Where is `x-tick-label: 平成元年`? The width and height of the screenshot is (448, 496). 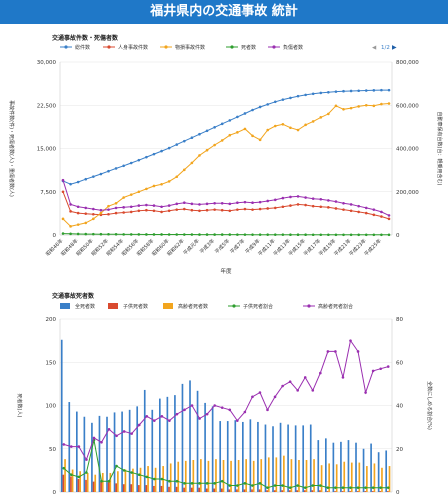
x-tick-label: 平成元年 is located at coordinates (191, 246).